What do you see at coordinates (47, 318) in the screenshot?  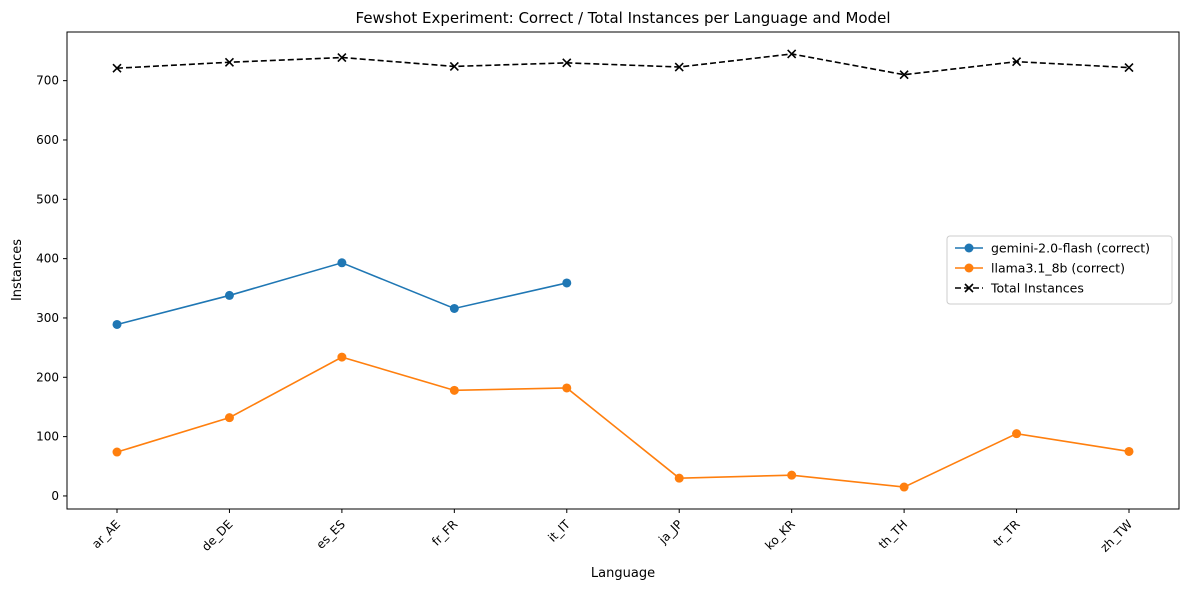 I see `y-tick-label: 300` at bounding box center [47, 318].